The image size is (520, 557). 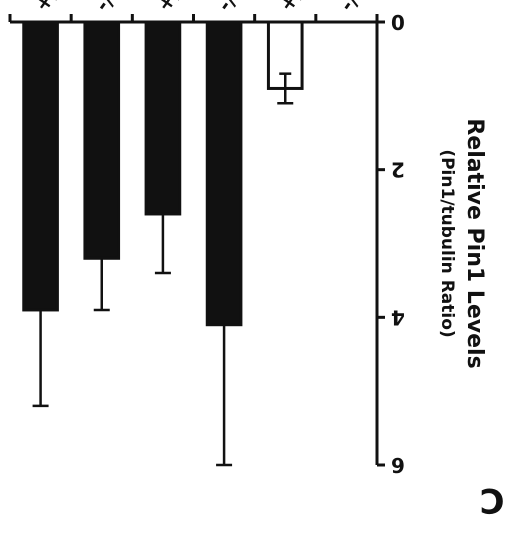 I want to click on y-tick-label: 6, so click(x=398, y=465).